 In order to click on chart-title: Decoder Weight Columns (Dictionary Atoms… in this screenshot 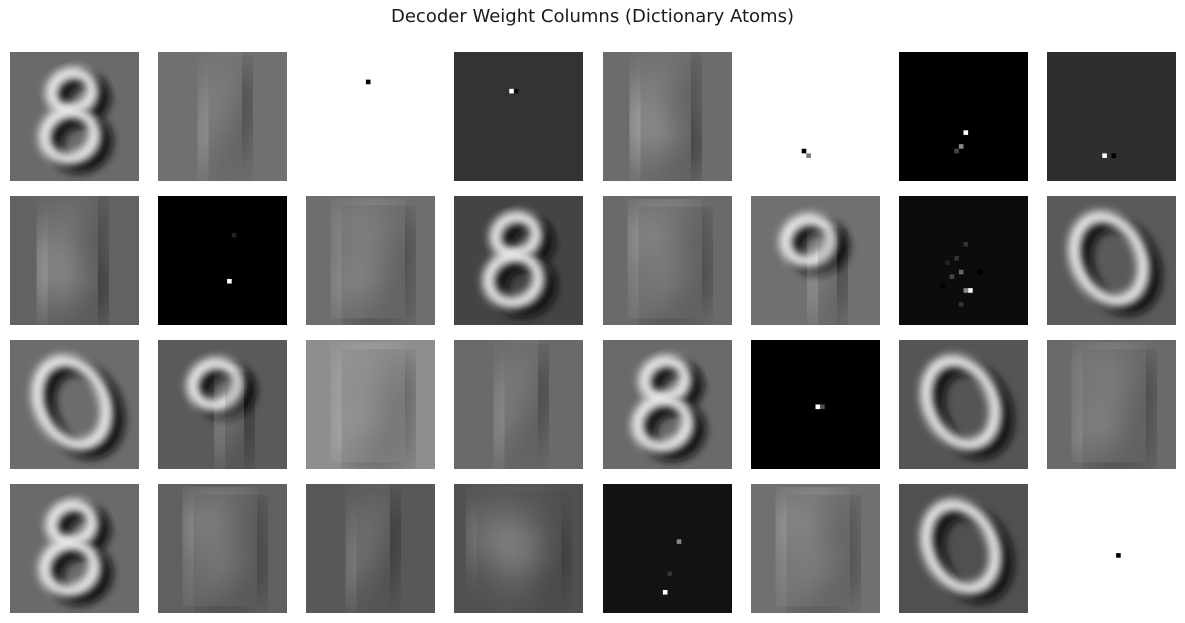, I will do `click(592, 16)`.